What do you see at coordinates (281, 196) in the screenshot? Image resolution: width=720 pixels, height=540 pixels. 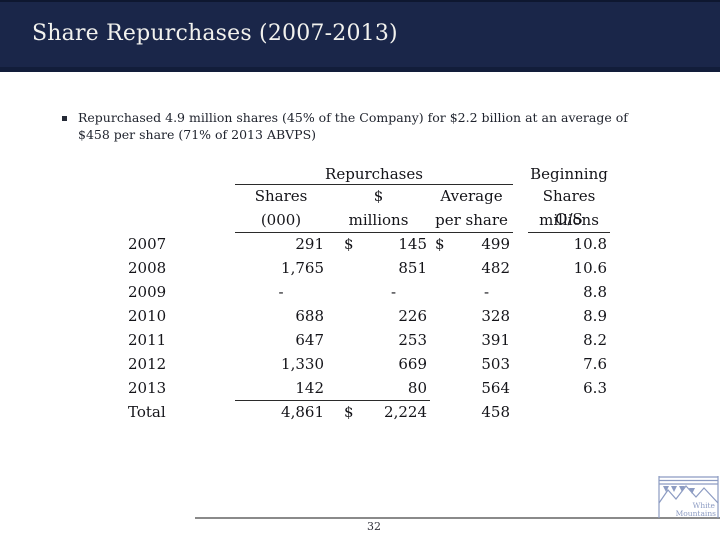 I see `header-shares: Shares` at bounding box center [281, 196].